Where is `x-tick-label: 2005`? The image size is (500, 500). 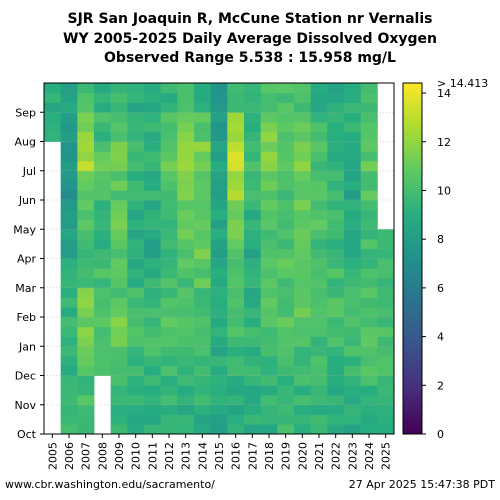 x-tick-label: 2005 is located at coordinates (52, 456).